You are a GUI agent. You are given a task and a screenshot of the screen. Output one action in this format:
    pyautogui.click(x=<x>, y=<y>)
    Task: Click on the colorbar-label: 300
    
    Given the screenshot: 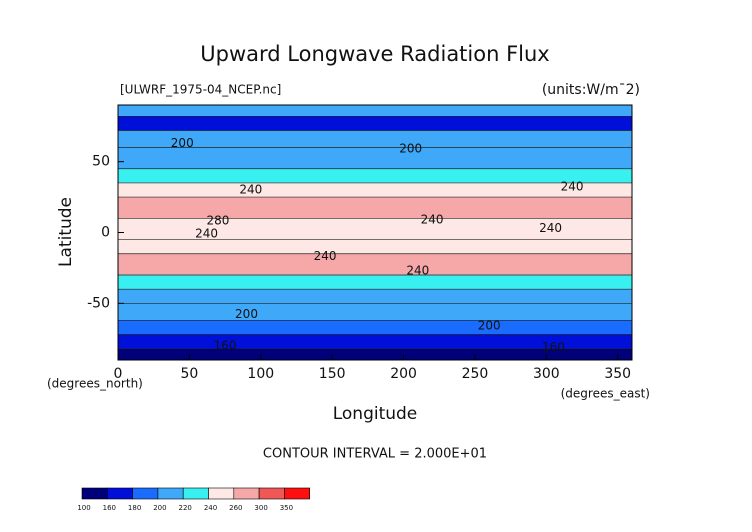 What is the action you would take?
    pyautogui.click(x=260, y=508)
    